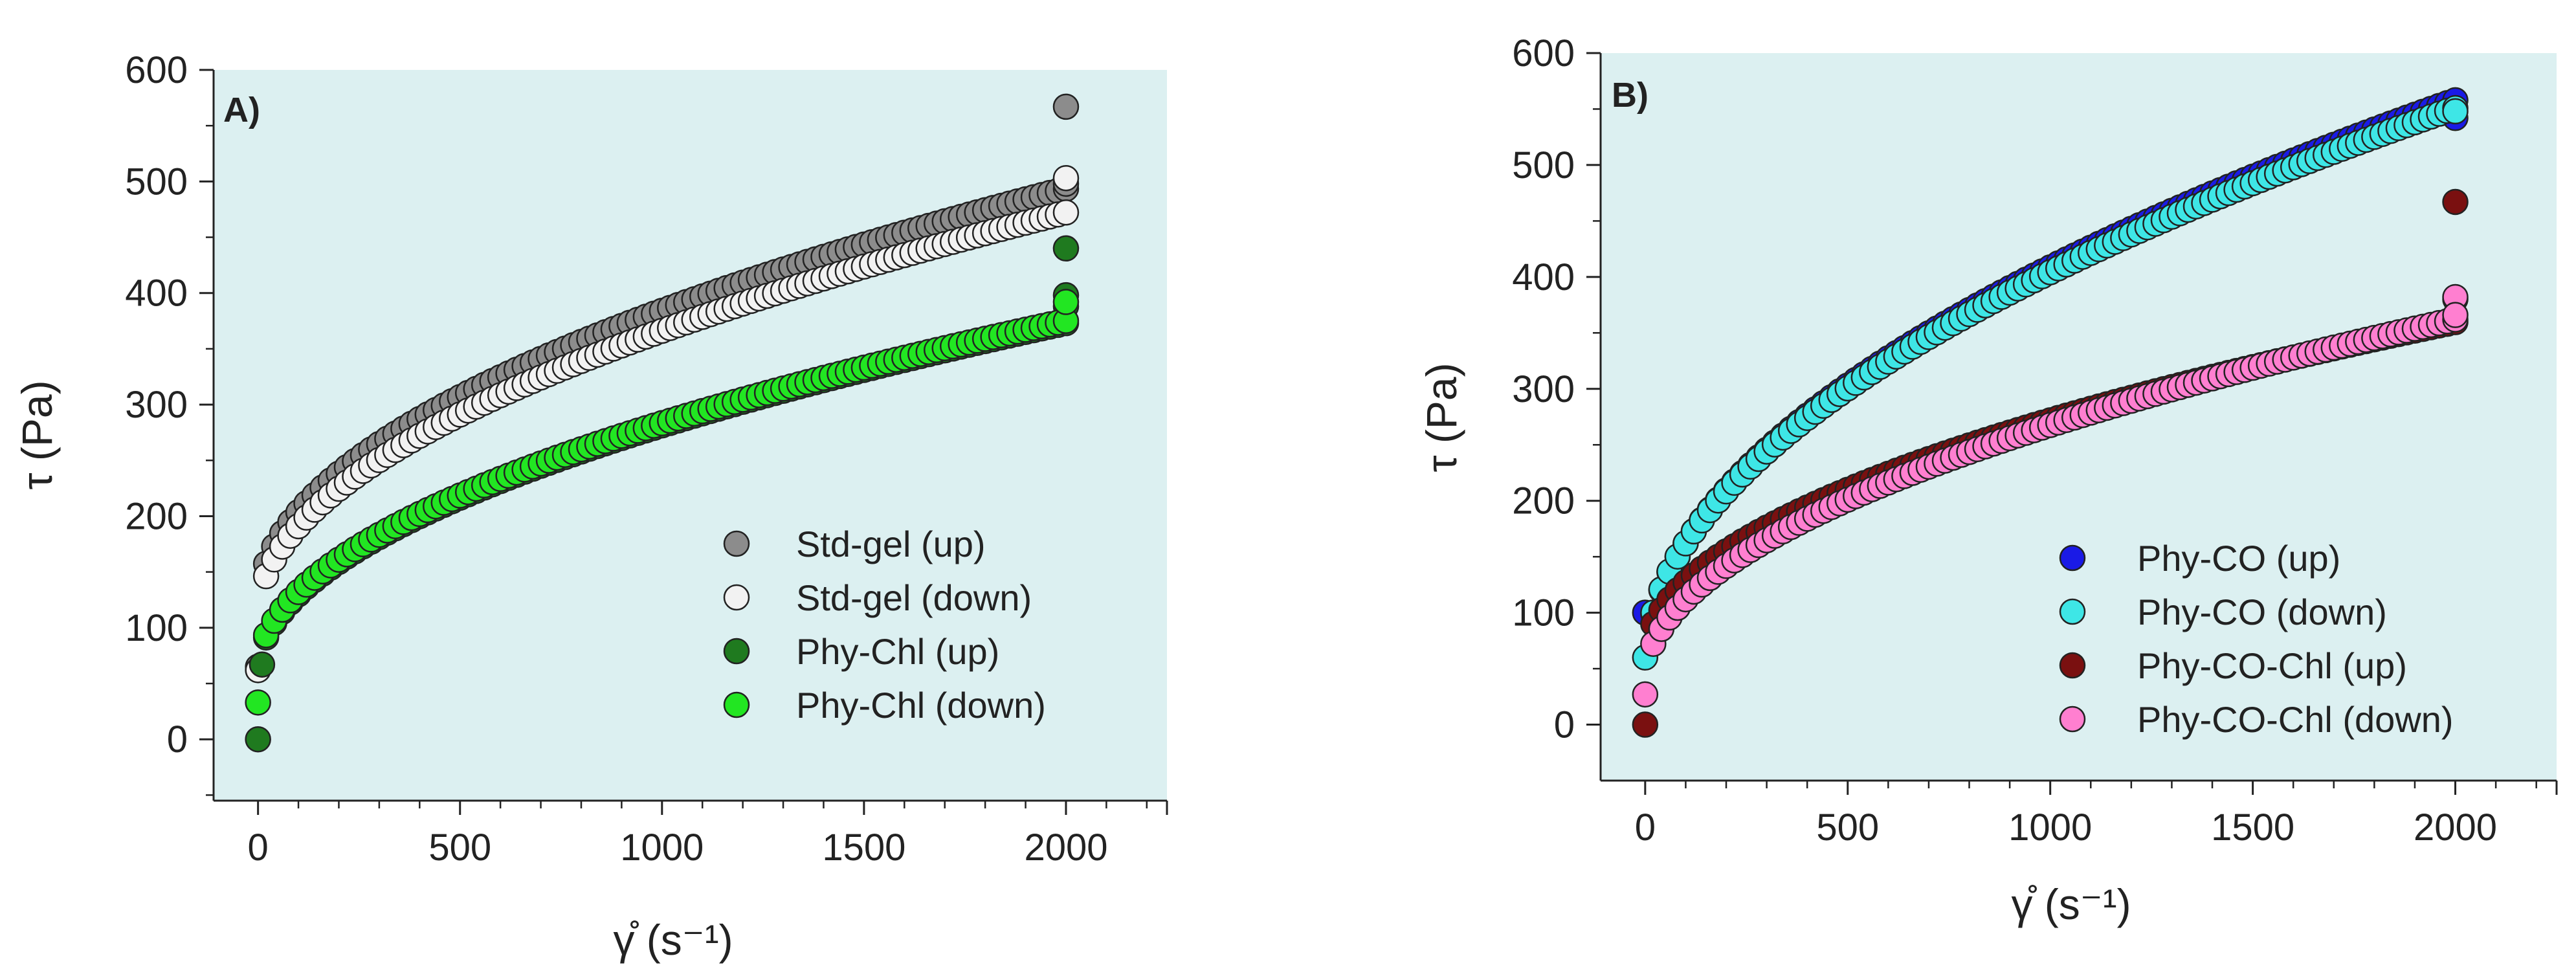 The height and width of the screenshot is (967, 2576). Describe the element at coordinates (736, 705) in the screenshot. I see `legend-marker-phy-chl-down` at that location.